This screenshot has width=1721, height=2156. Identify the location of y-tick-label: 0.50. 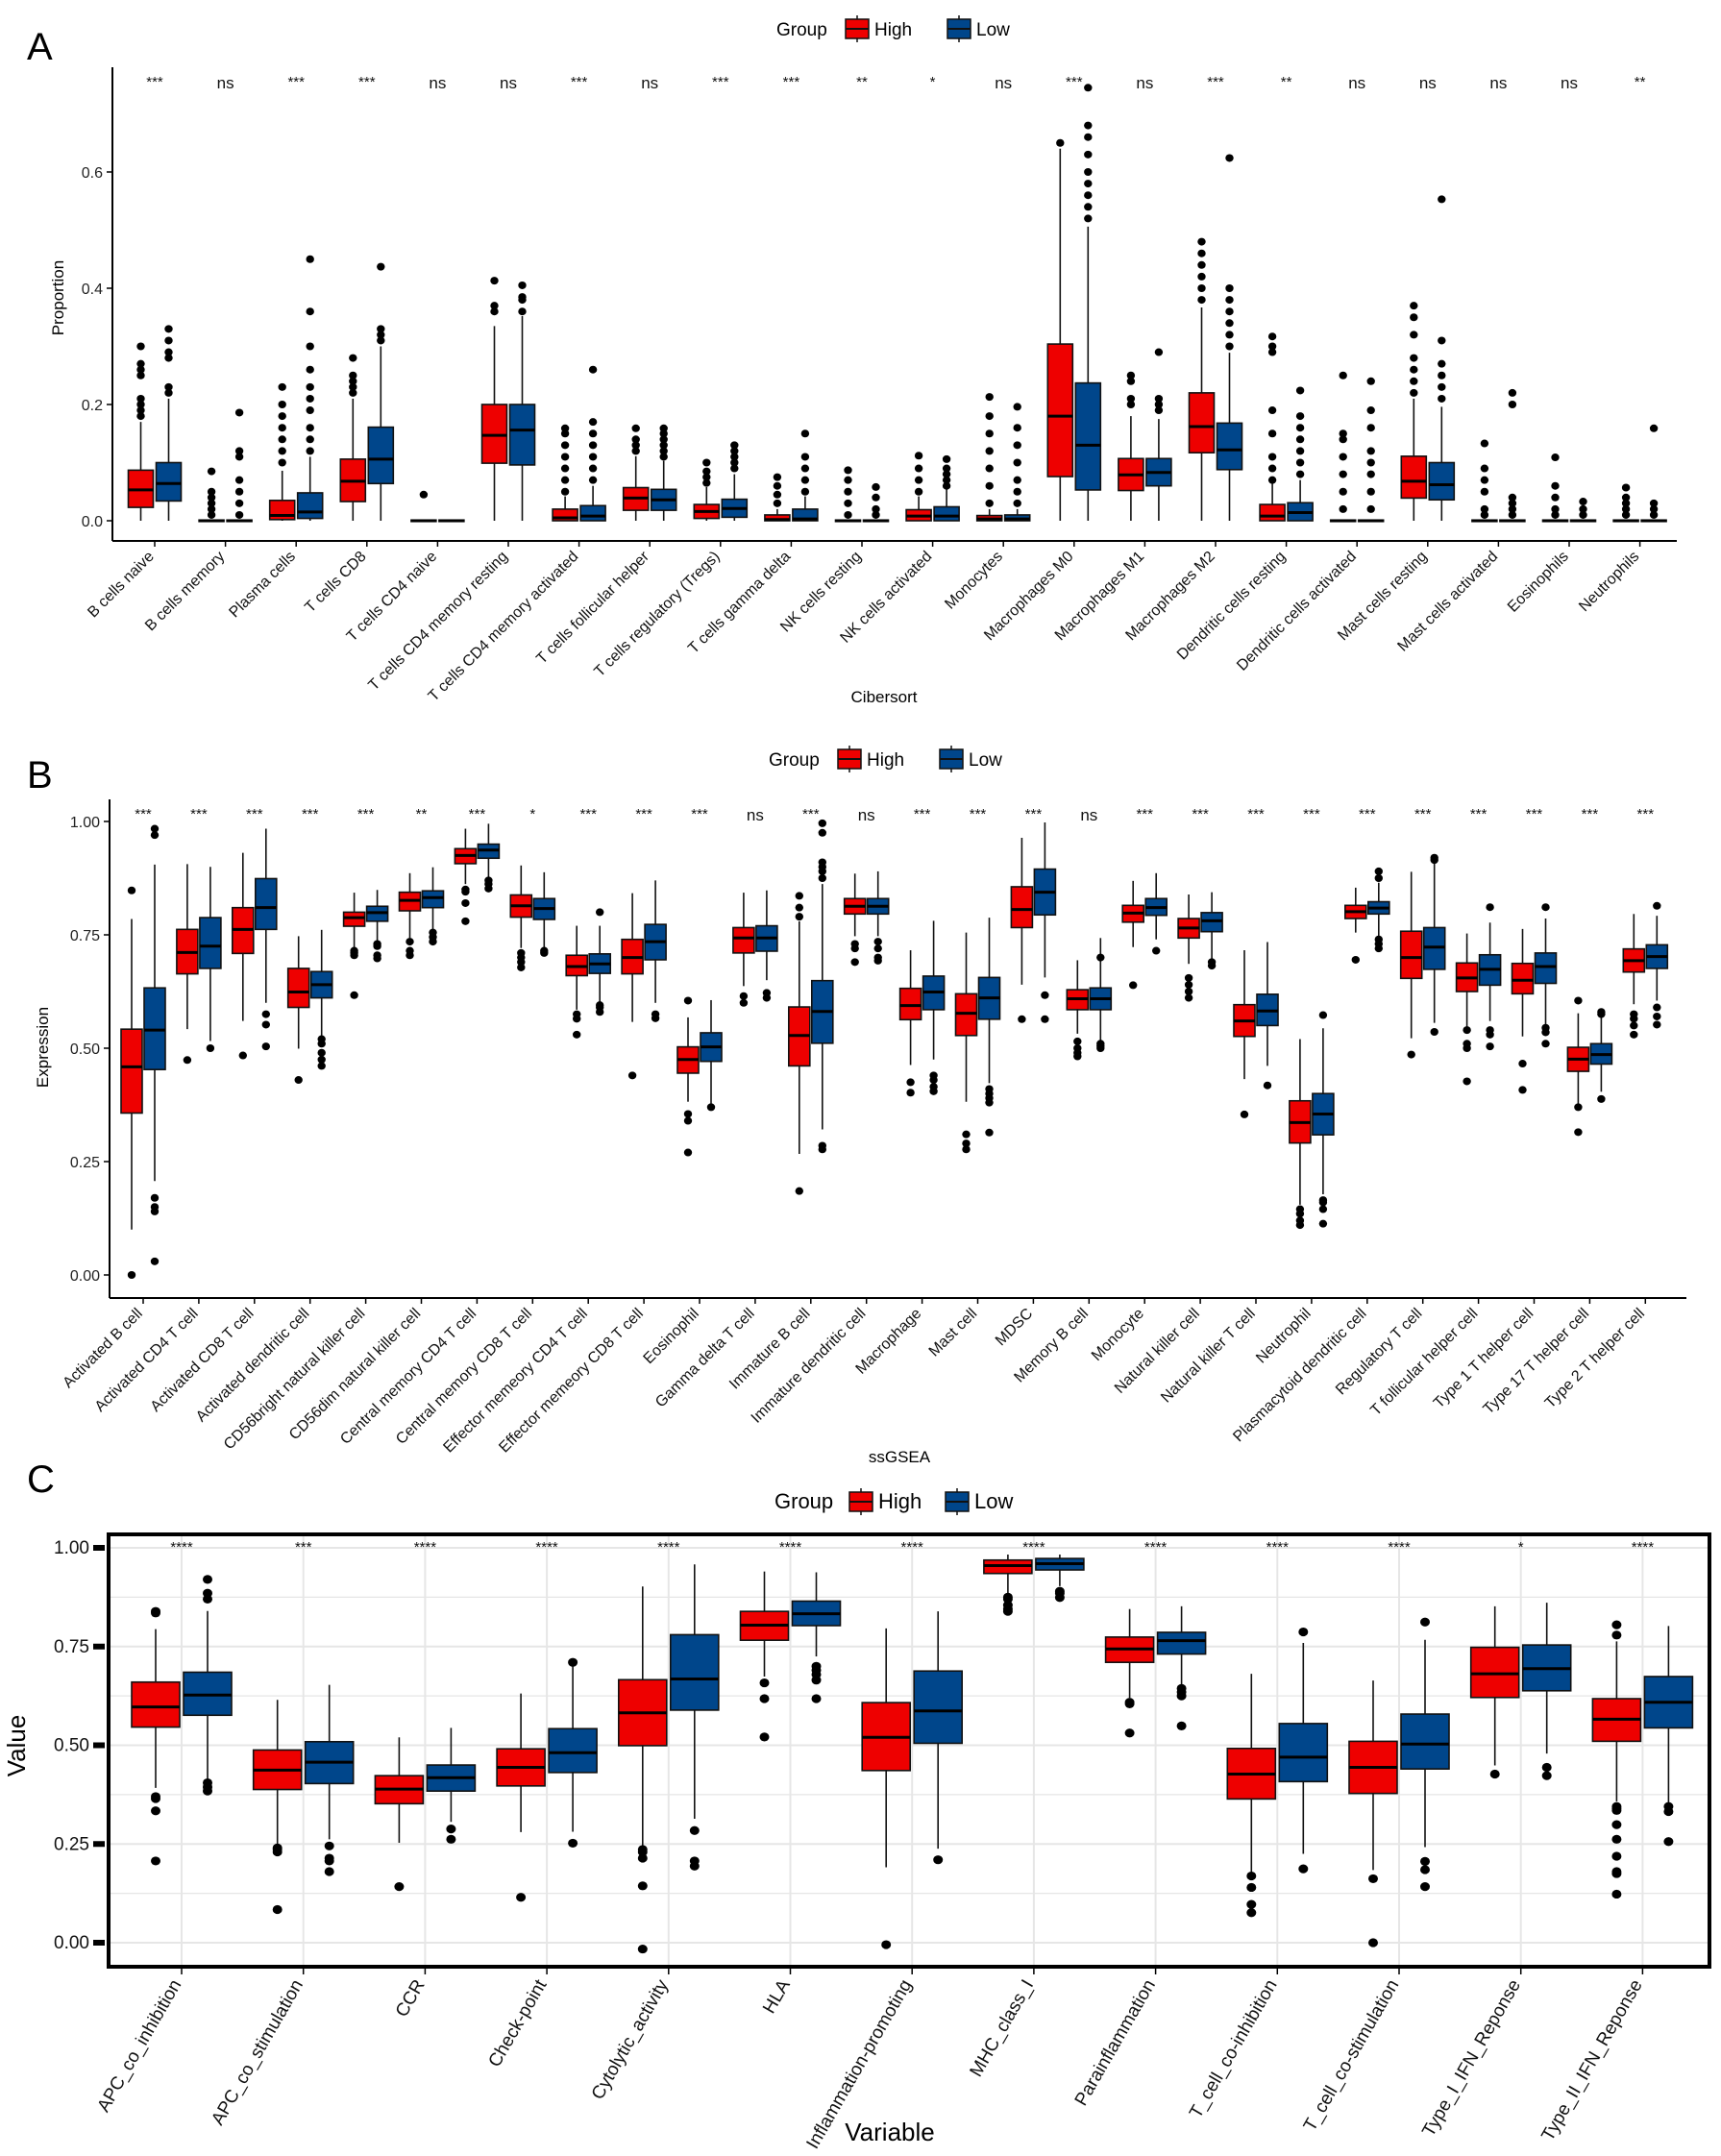
(71, 1746).